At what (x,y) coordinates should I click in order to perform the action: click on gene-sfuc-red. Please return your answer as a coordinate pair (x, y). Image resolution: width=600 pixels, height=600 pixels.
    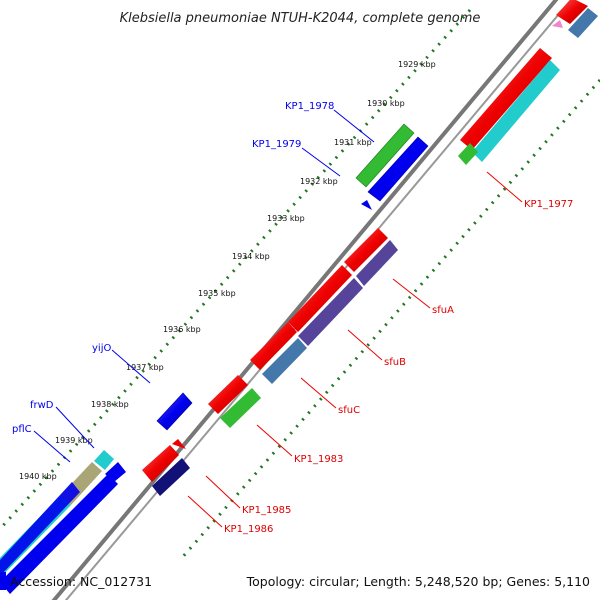
    Looking at the image, I should click on (273, 346).